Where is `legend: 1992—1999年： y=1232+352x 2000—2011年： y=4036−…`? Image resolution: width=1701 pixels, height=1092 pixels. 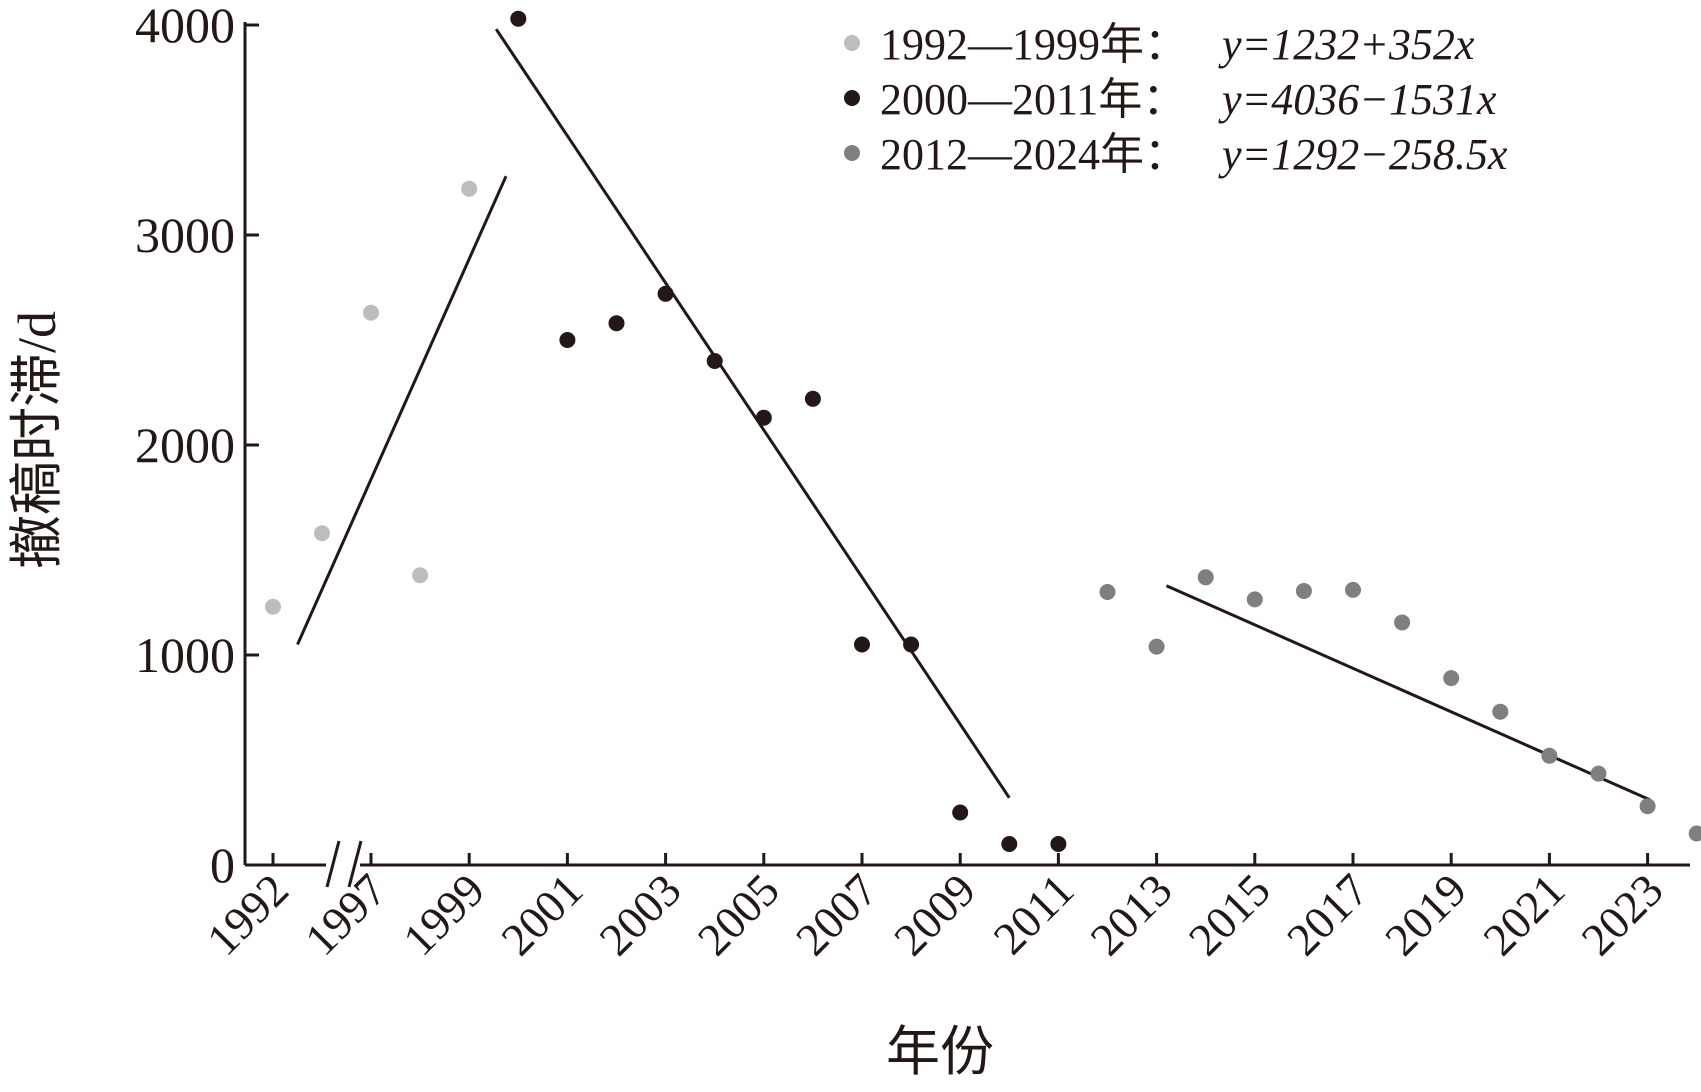 legend: 1992—1999年： y=1232+352x 2000—2011年： y=4036−… is located at coordinates (1176, 99).